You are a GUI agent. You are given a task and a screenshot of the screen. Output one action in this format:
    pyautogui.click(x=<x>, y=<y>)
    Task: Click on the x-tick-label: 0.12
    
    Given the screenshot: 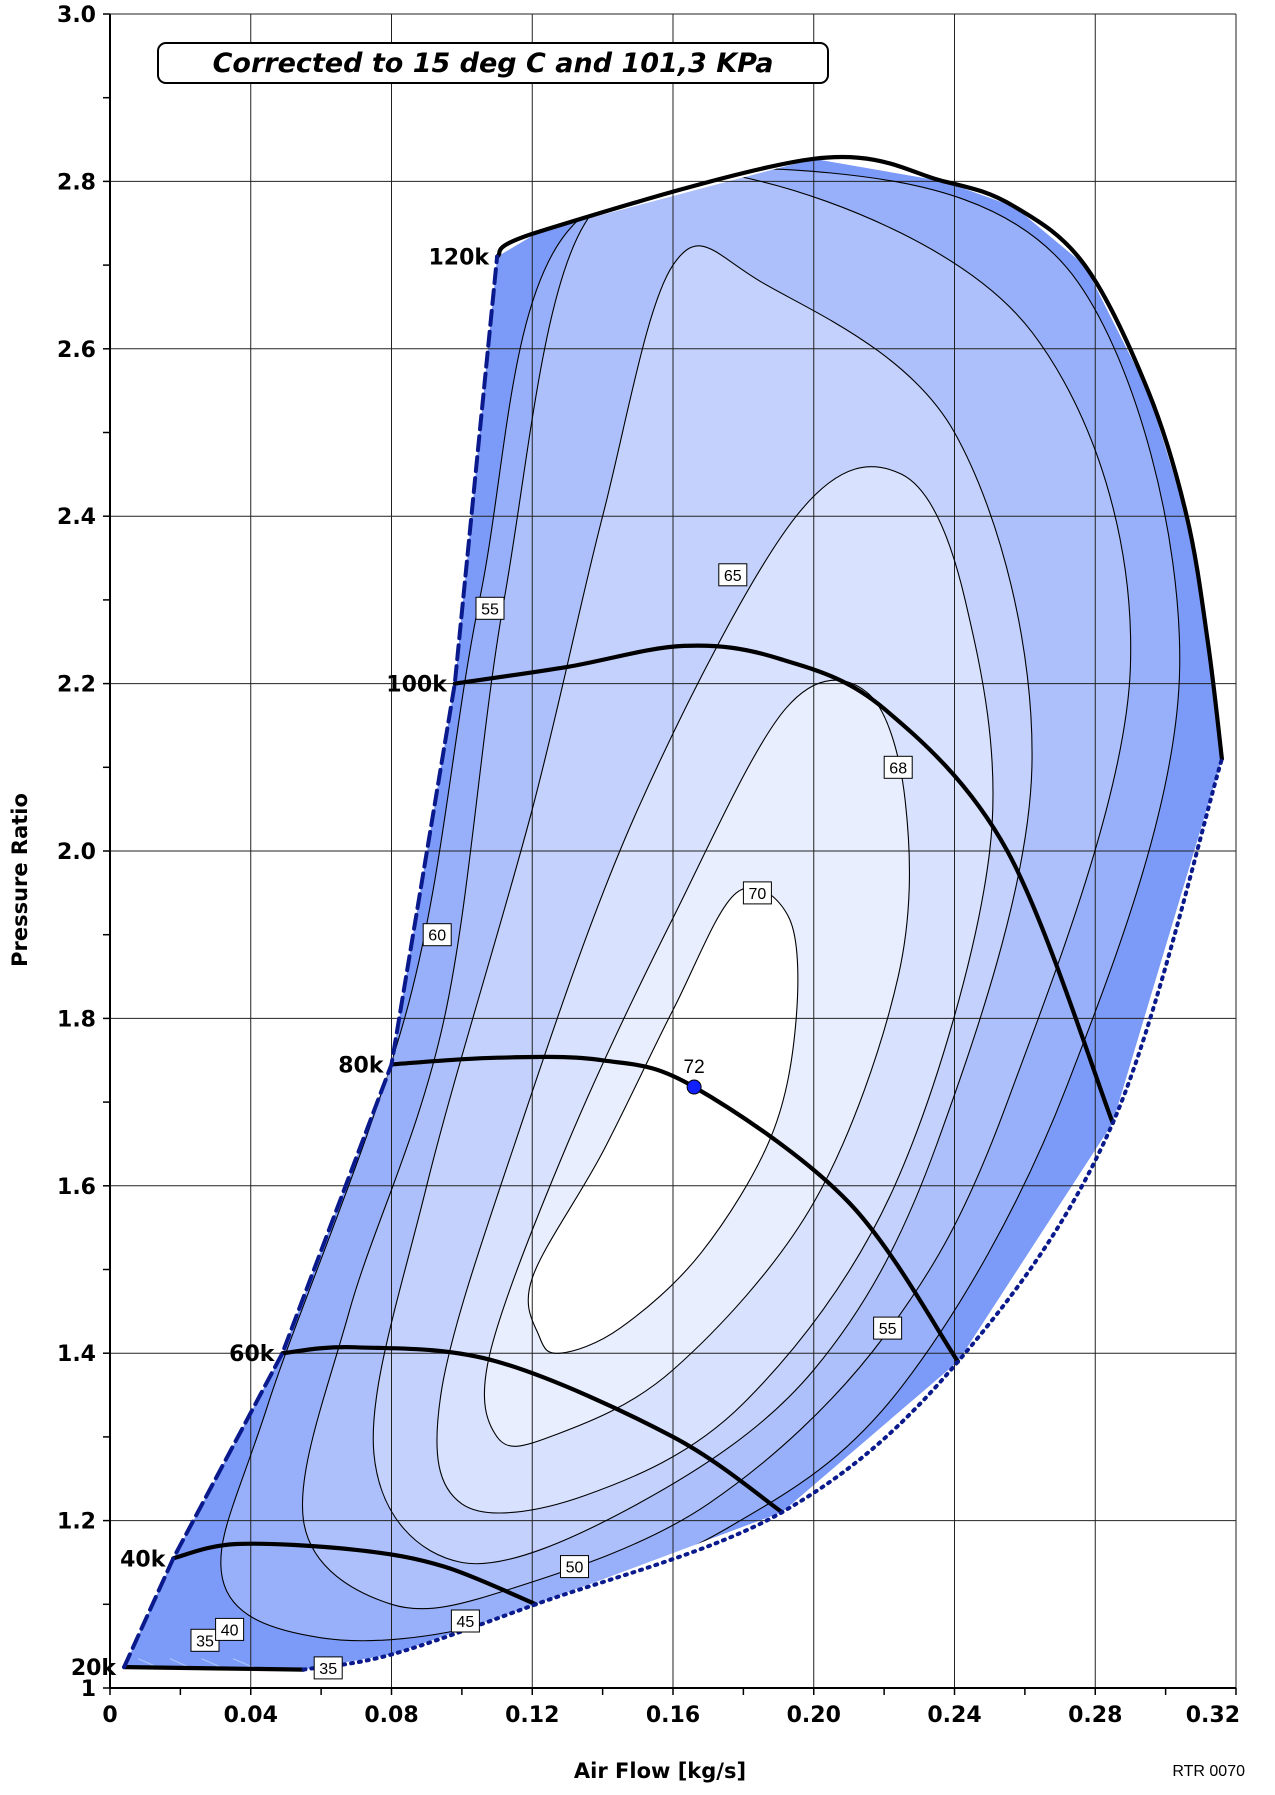 What is the action you would take?
    pyautogui.click(x=532, y=1715)
    